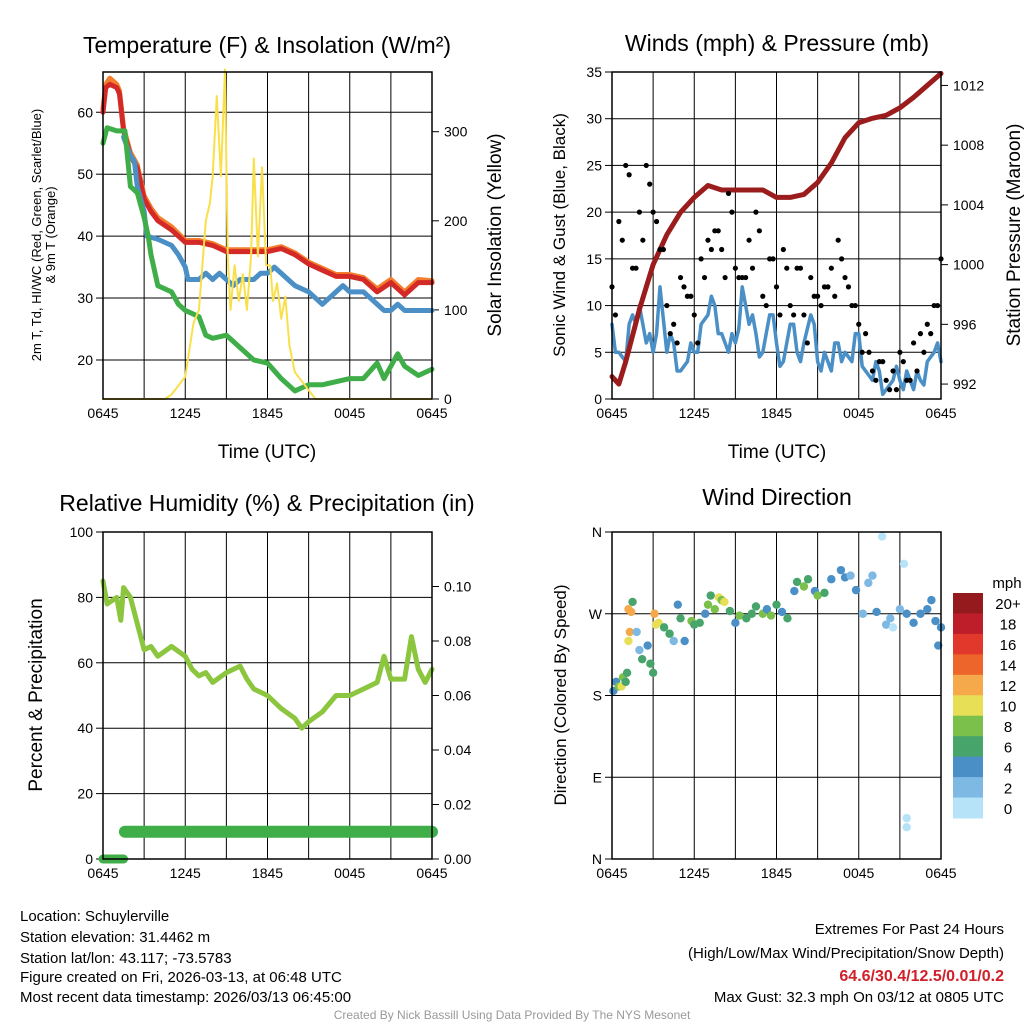 Image resolution: width=1024 pixels, height=1029 pixels. Describe the element at coordinates (456, 221) in the screenshot. I see `y2-tick-label: 200` at that location.